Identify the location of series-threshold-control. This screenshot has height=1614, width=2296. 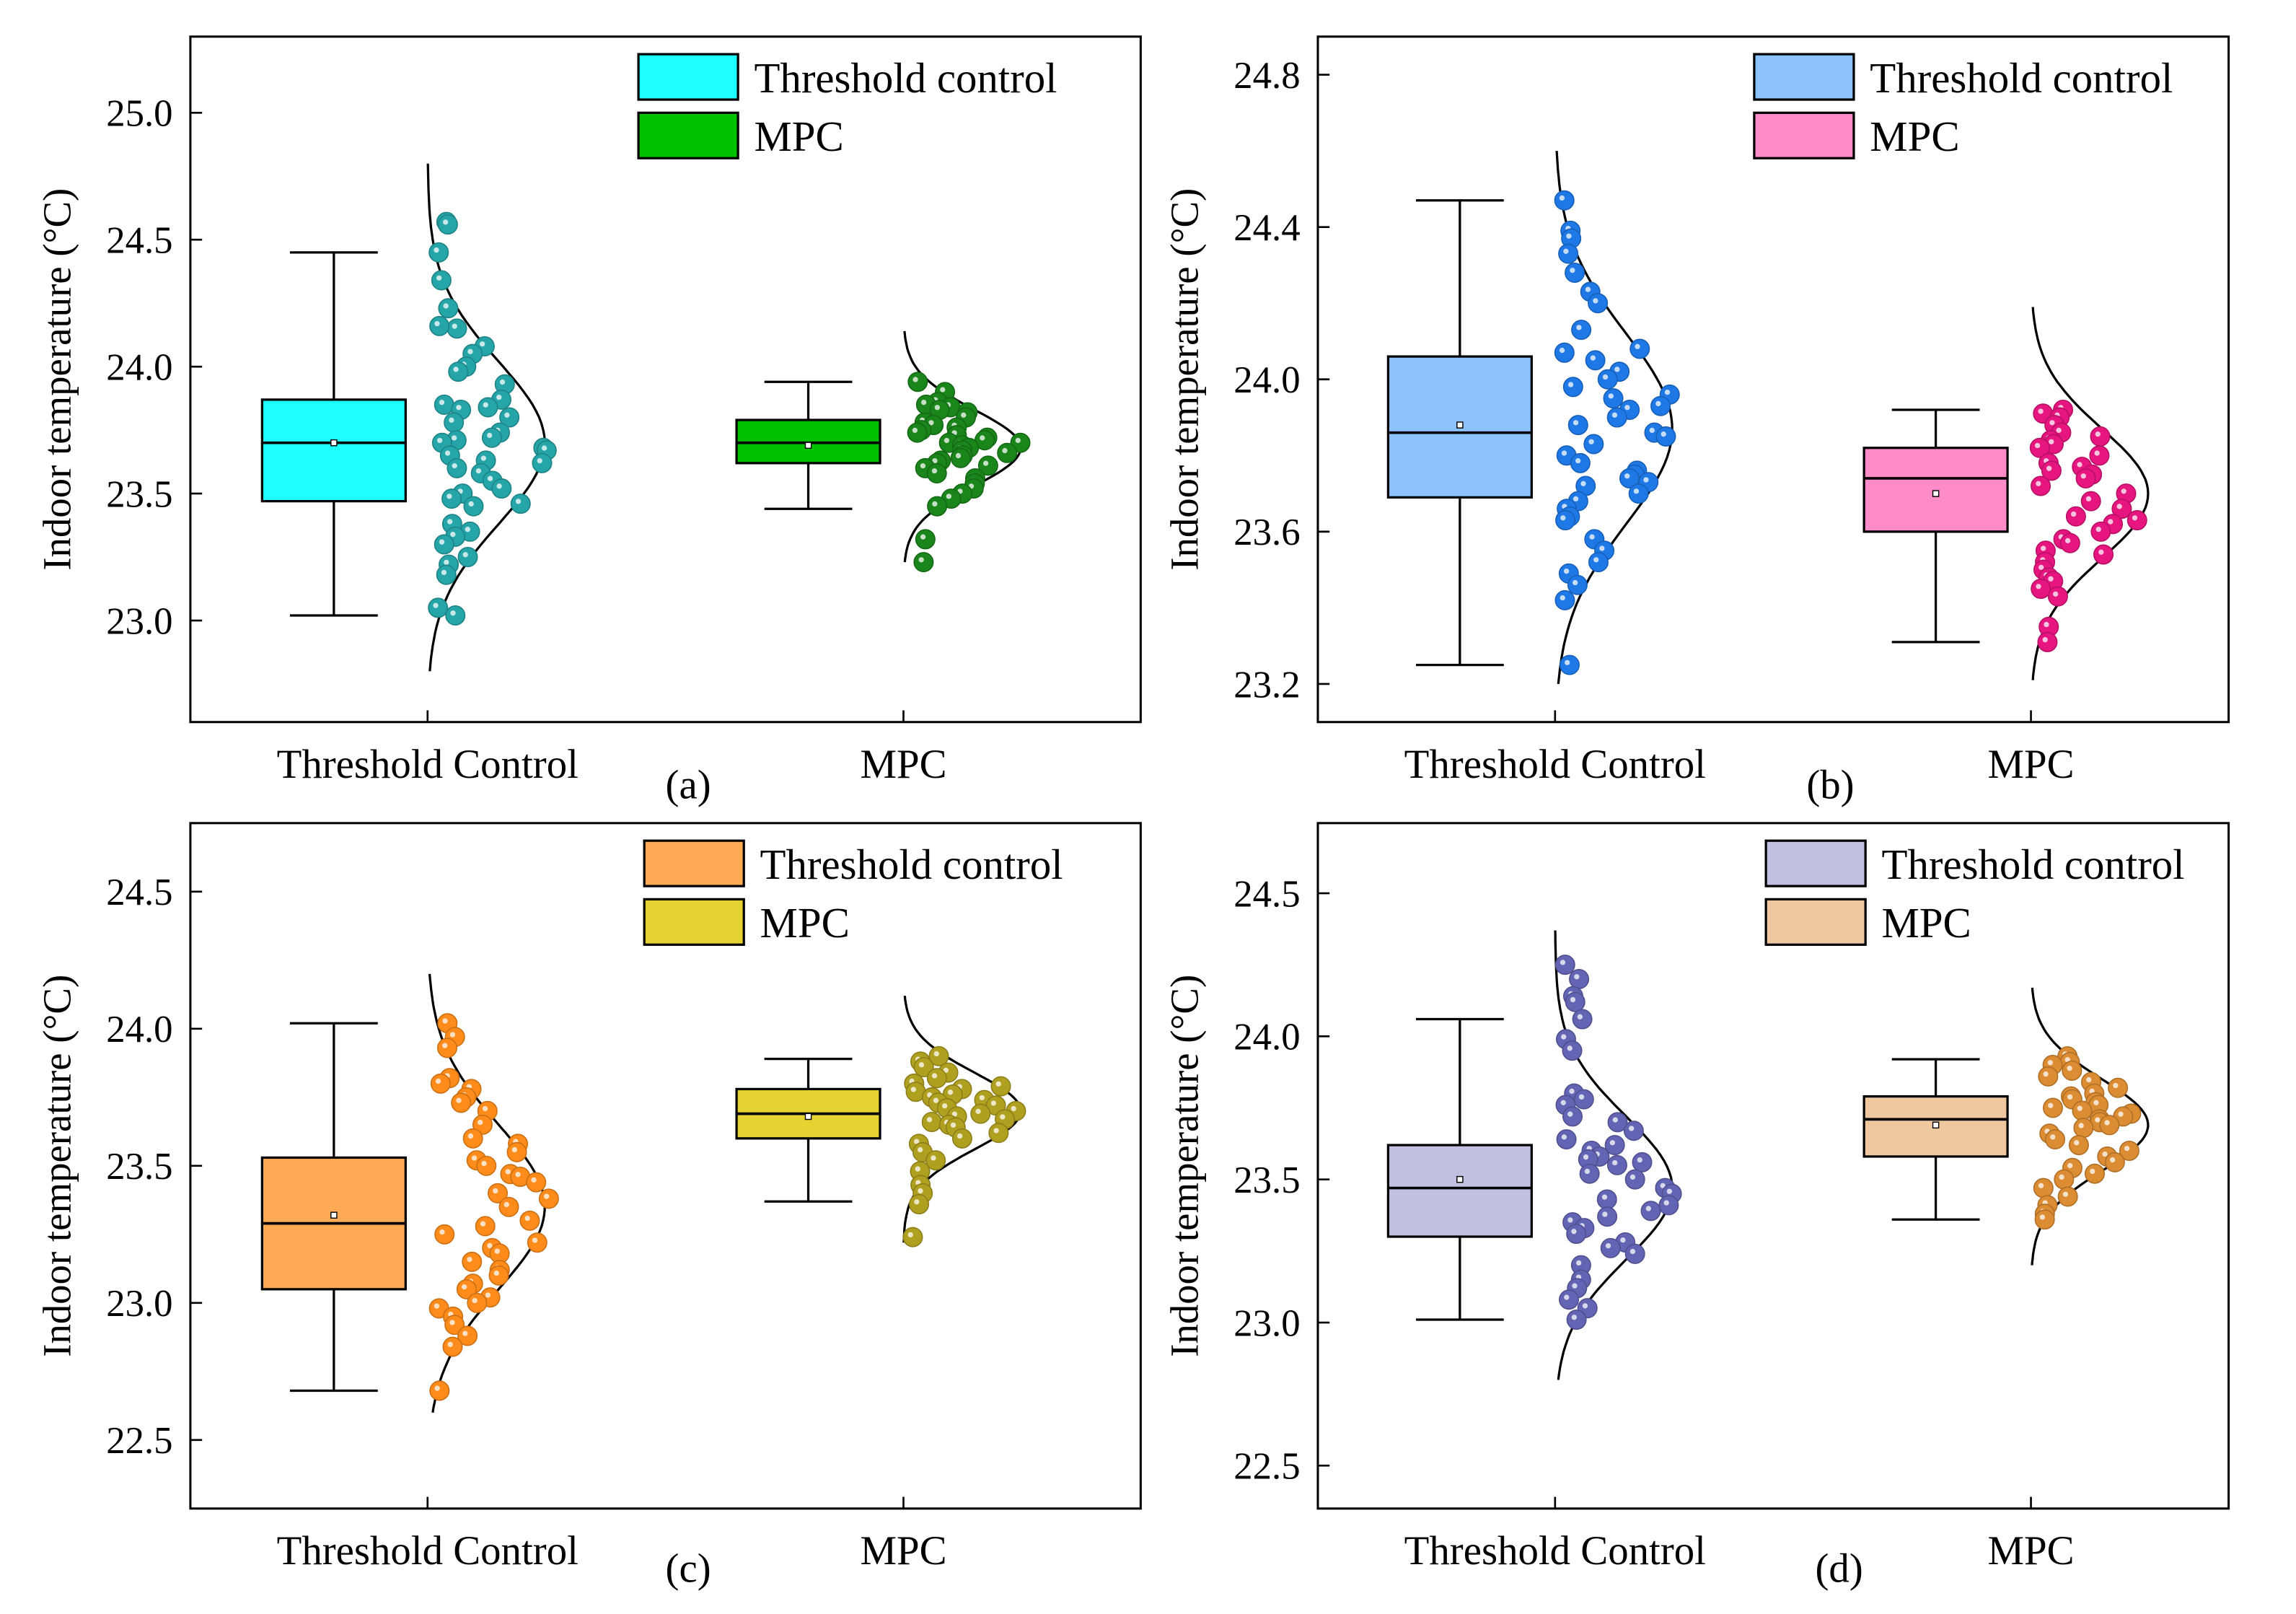
(409, 417).